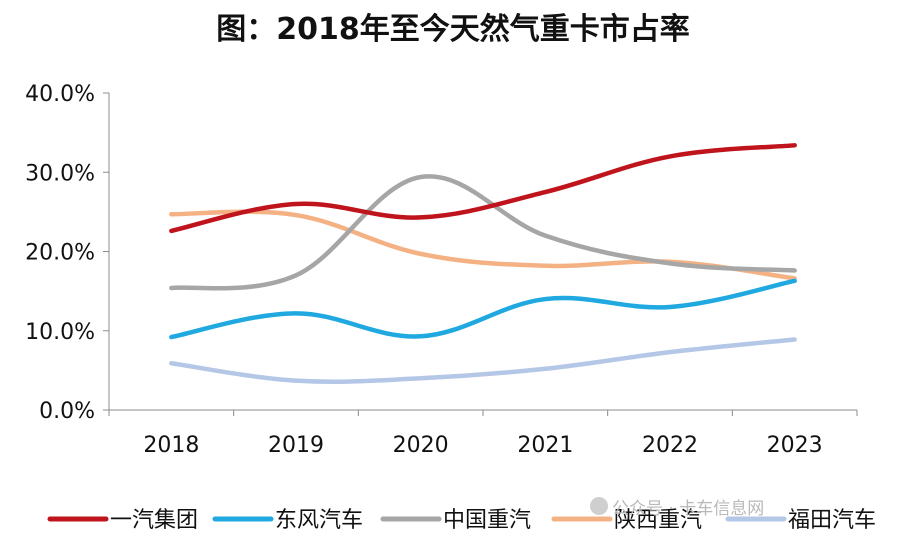 The height and width of the screenshot is (546, 906). Describe the element at coordinates (487, 520) in the screenshot. I see `legend-label: 中国重汽` at that location.